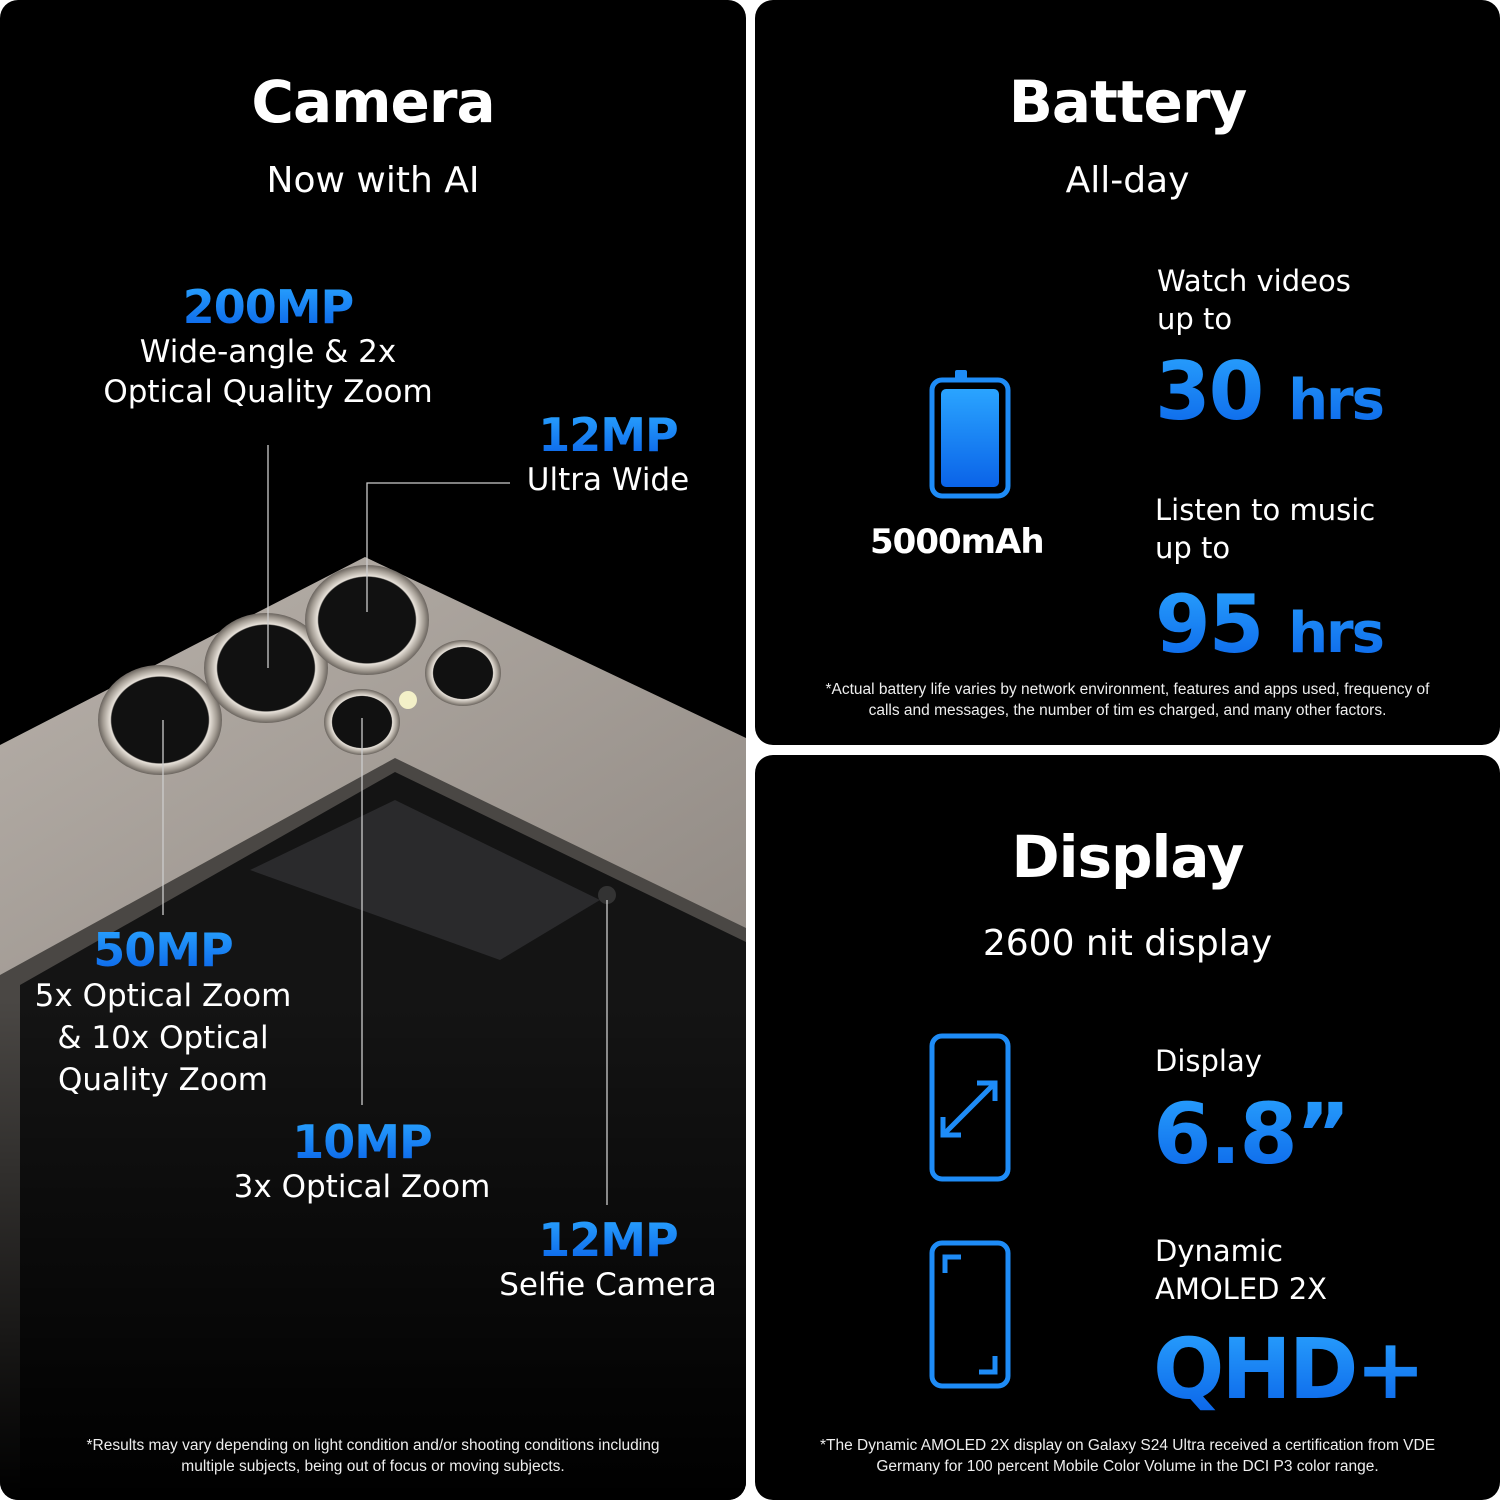 This screenshot has width=1500, height=1500. I want to click on lens-12mp-ultrawide: 12MP Ultra Wide, so click(608, 455).